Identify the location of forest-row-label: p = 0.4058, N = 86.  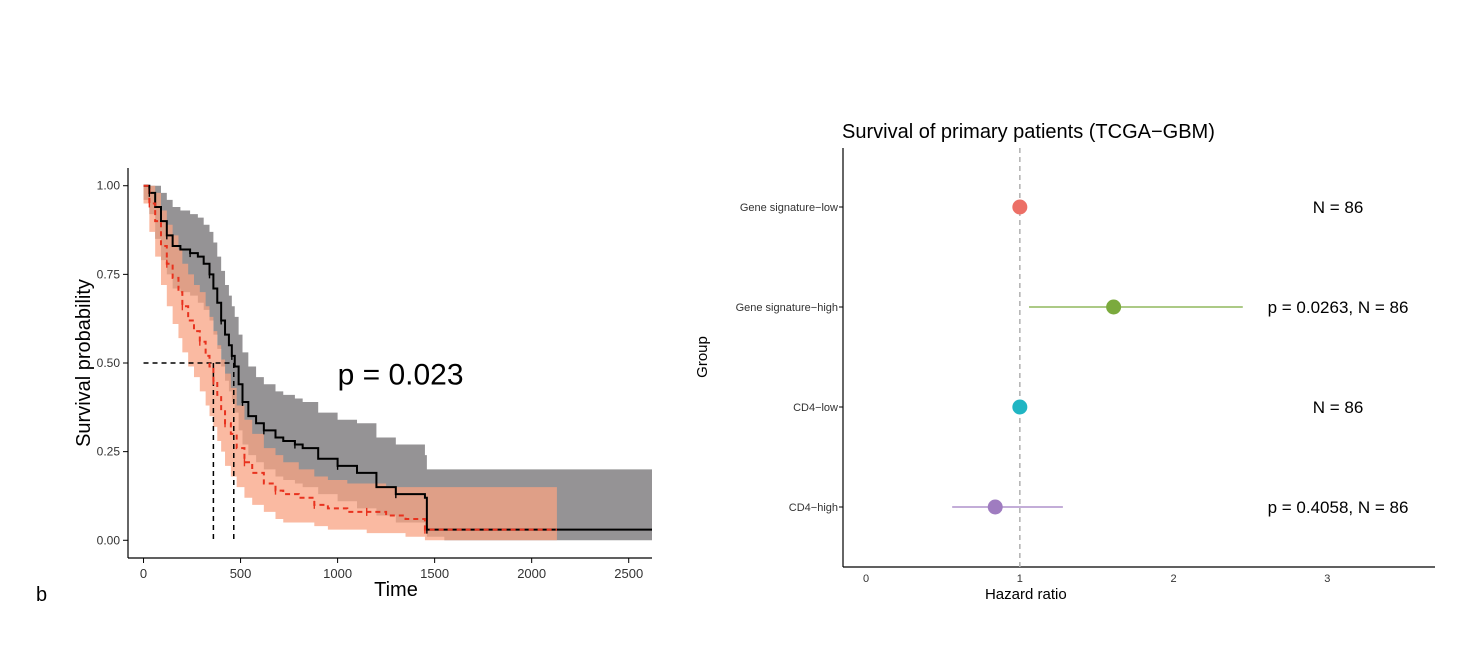
(1338, 507).